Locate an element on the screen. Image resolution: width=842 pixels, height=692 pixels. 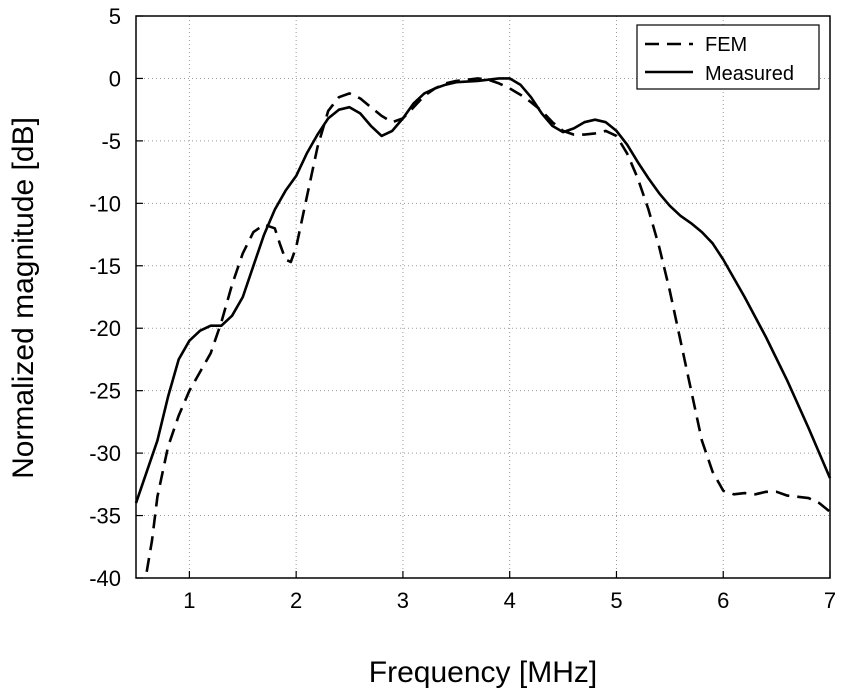
legend: FEM Measured is located at coordinates (728, 57).